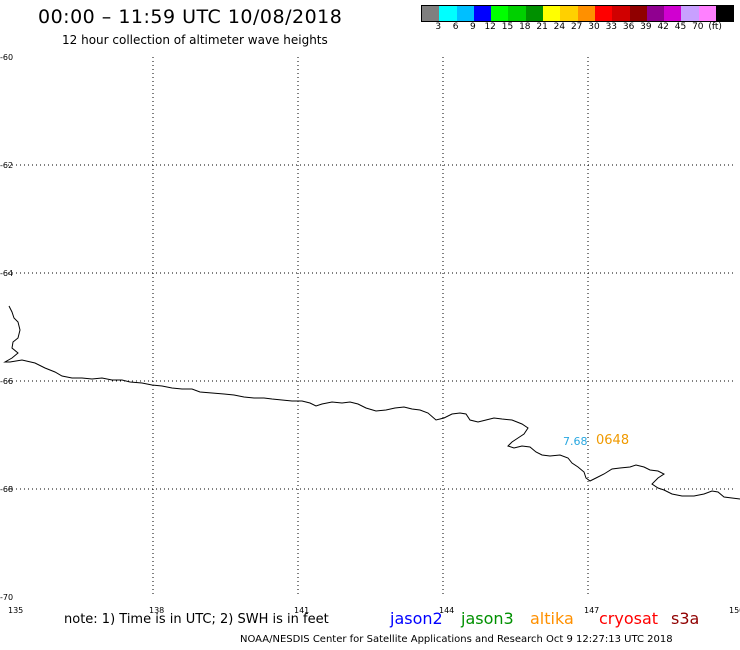 The width and height of the screenshot is (740, 650). What do you see at coordinates (646, 27) in the screenshot?
I see `colorbar-label: 39` at bounding box center [646, 27].